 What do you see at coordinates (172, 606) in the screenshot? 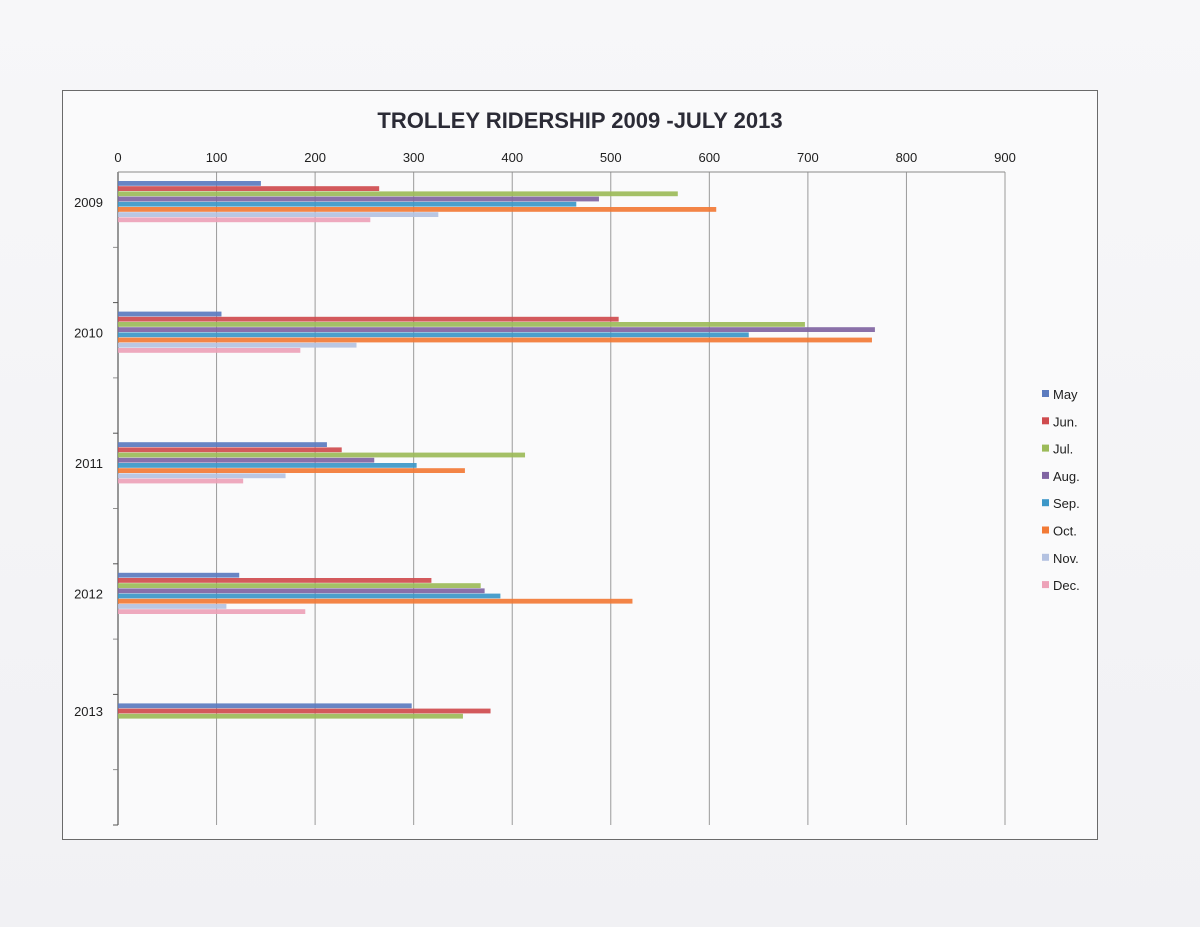
I see `bar-2012-nov` at bounding box center [172, 606].